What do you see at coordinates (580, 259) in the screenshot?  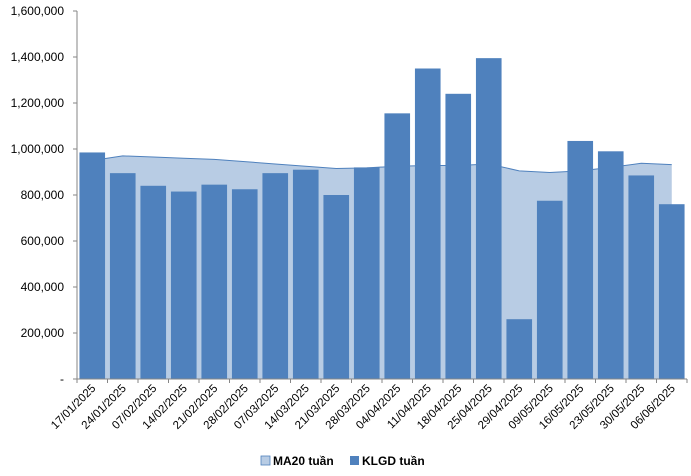 I see `bar-16-05-2025` at bounding box center [580, 259].